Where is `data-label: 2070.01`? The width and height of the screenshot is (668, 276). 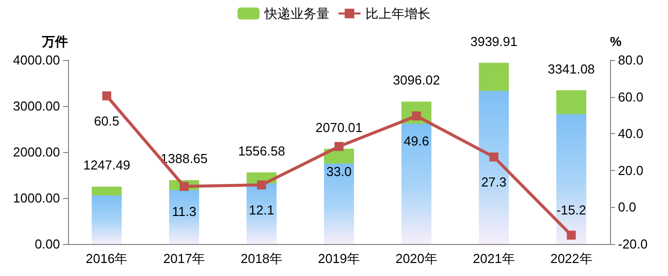 data-label: 2070.01 is located at coordinates (339, 127).